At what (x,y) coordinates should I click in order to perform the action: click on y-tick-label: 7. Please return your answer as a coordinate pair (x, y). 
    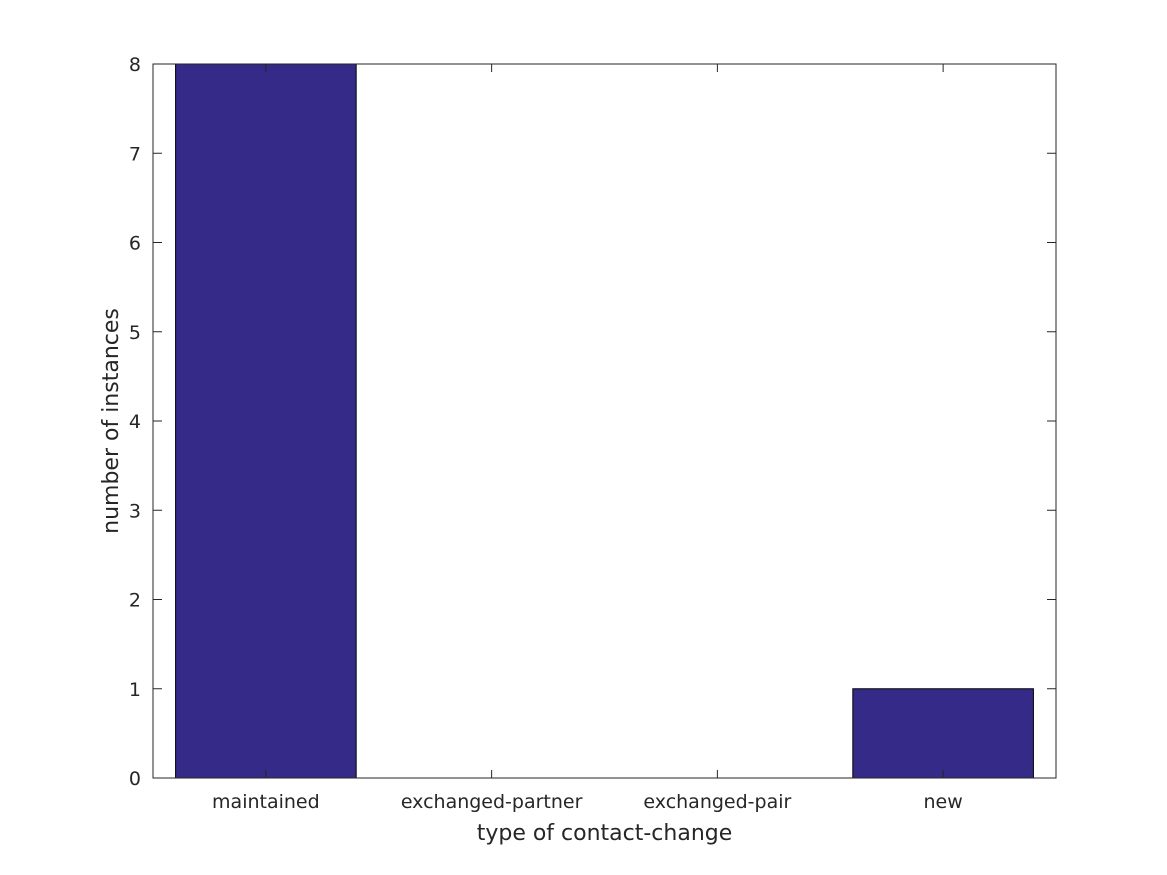
    Looking at the image, I should click on (135, 154).